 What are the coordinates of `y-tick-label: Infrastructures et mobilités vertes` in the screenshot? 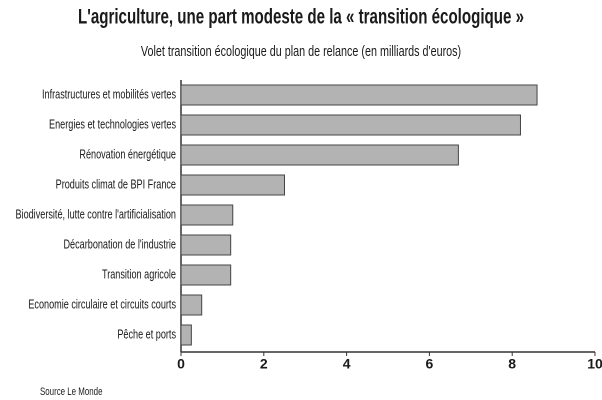 It's located at (109, 95).